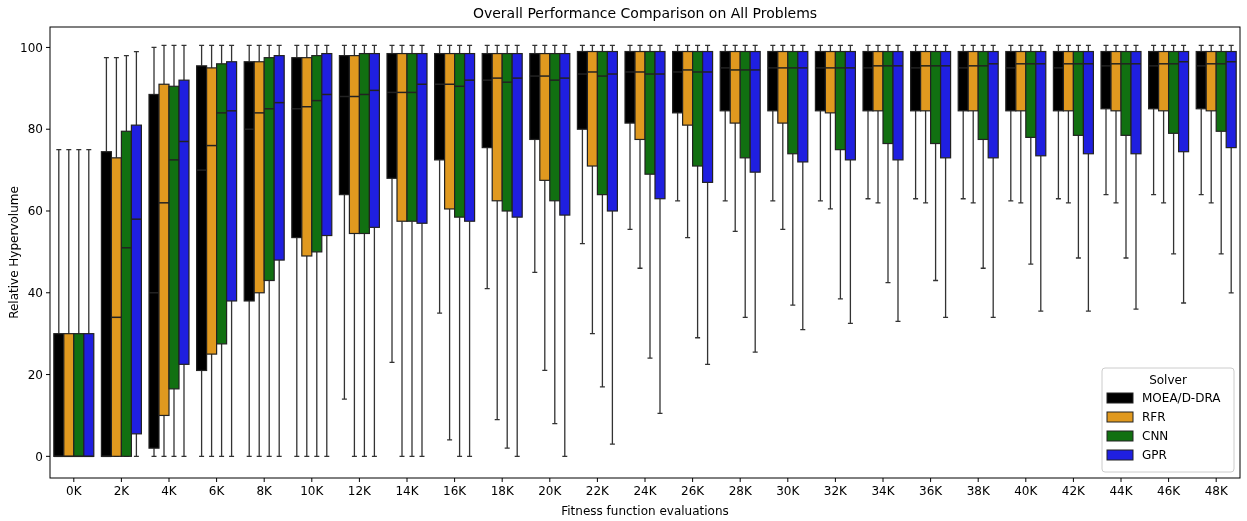  What do you see at coordinates (883, 491) in the screenshot?
I see `x-tick-label: 34K` at bounding box center [883, 491].